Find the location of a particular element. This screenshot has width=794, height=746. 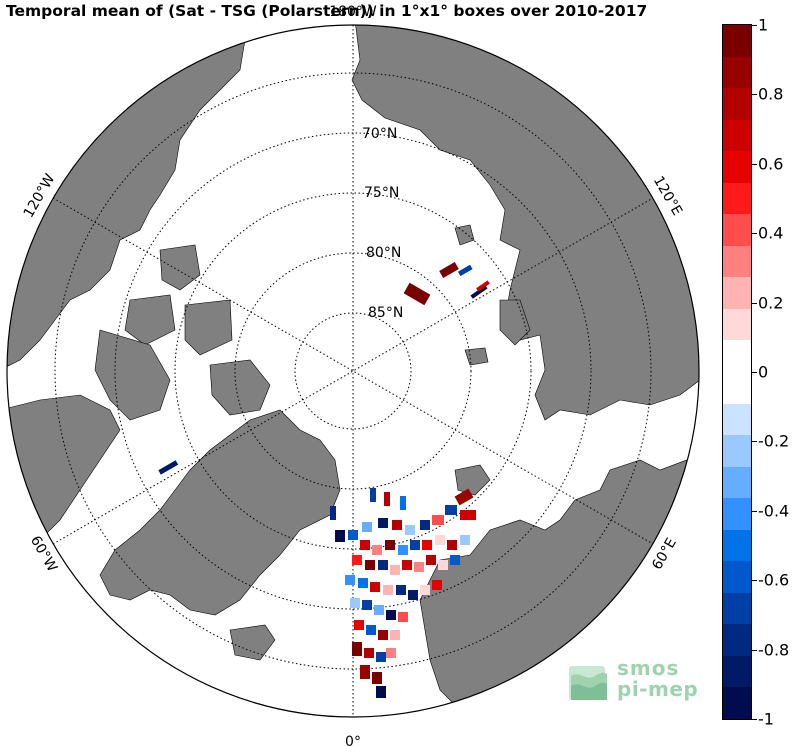

colorbar is located at coordinates (737, 372).